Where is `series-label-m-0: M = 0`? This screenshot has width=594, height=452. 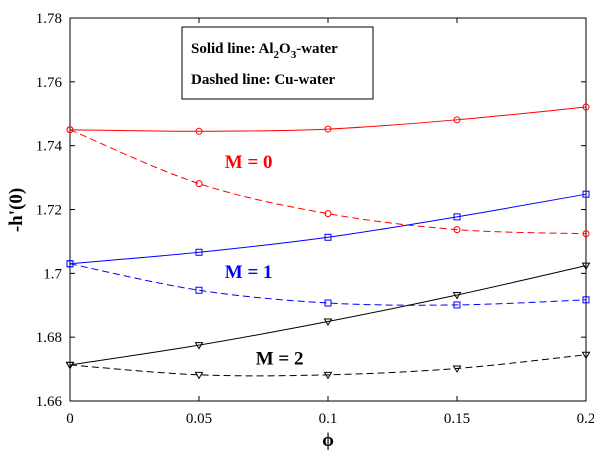
series-label-m-0: M = 0 is located at coordinates (249, 162).